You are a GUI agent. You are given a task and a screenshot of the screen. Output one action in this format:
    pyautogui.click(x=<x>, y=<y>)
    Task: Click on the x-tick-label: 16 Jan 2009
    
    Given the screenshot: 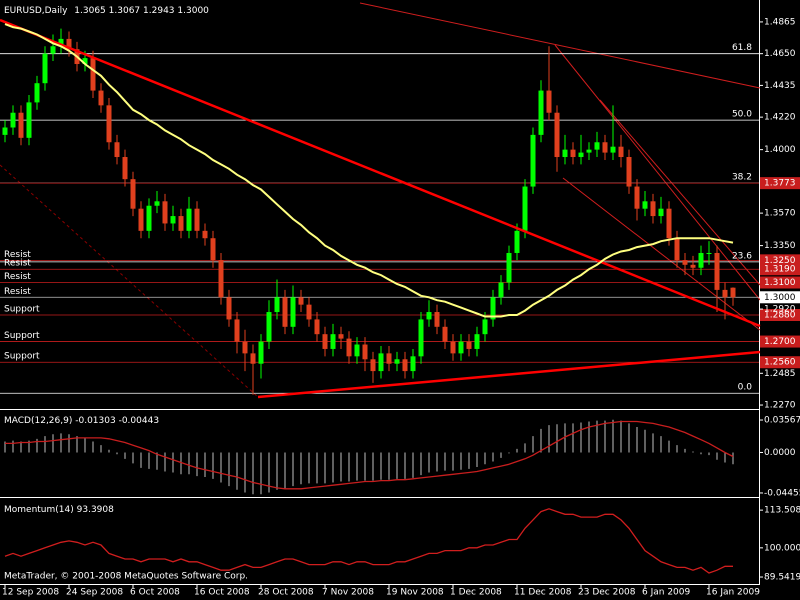 What is the action you would take?
    pyautogui.click(x=733, y=593)
    